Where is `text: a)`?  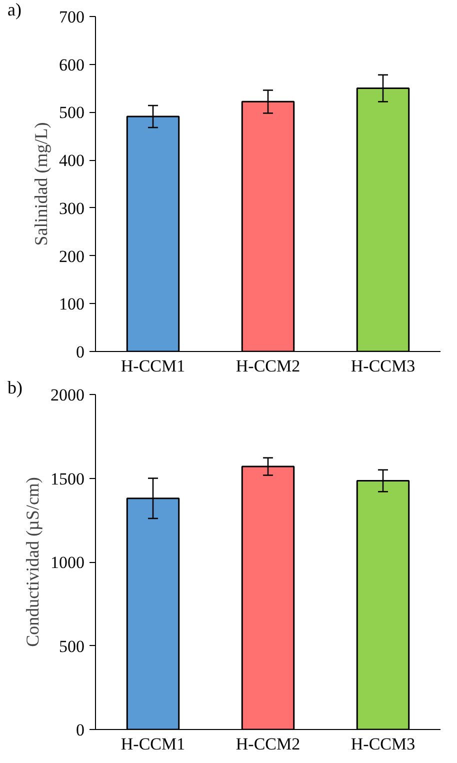
text: a) is located at coordinates (15, 10).